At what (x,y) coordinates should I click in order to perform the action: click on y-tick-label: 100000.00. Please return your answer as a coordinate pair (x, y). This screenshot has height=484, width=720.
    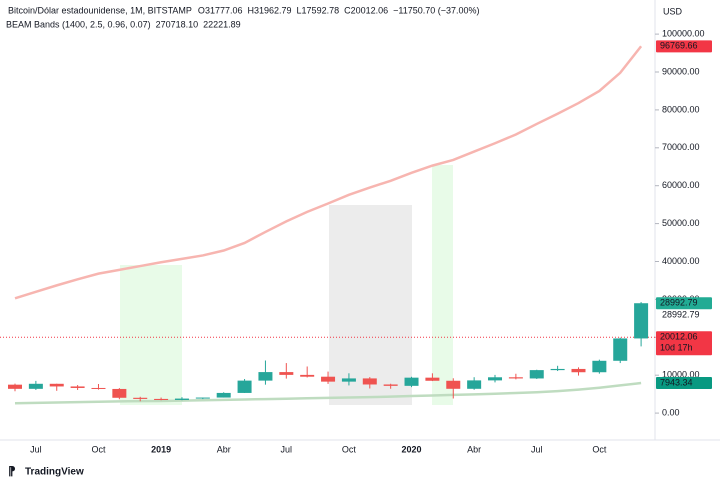
    Looking at the image, I should click on (683, 33).